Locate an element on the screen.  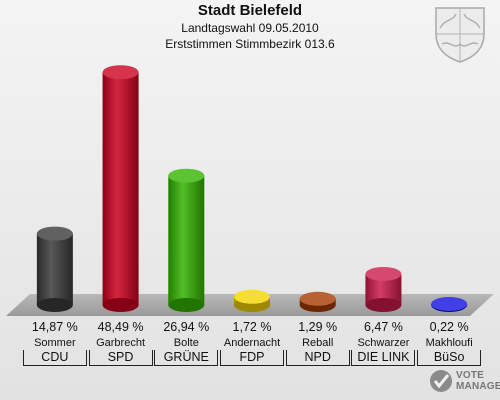
candidate-label: Makhloufi is located at coordinates (449, 343).